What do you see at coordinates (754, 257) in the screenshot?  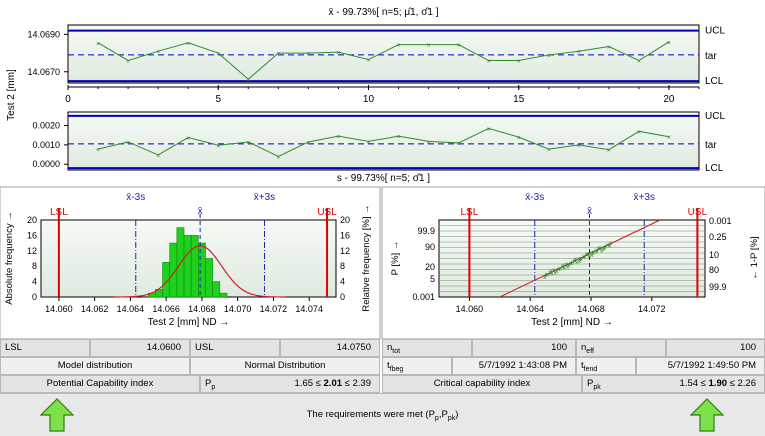 I see `probability-right-axis-label: ← 1-P [%]` at bounding box center [754, 257].